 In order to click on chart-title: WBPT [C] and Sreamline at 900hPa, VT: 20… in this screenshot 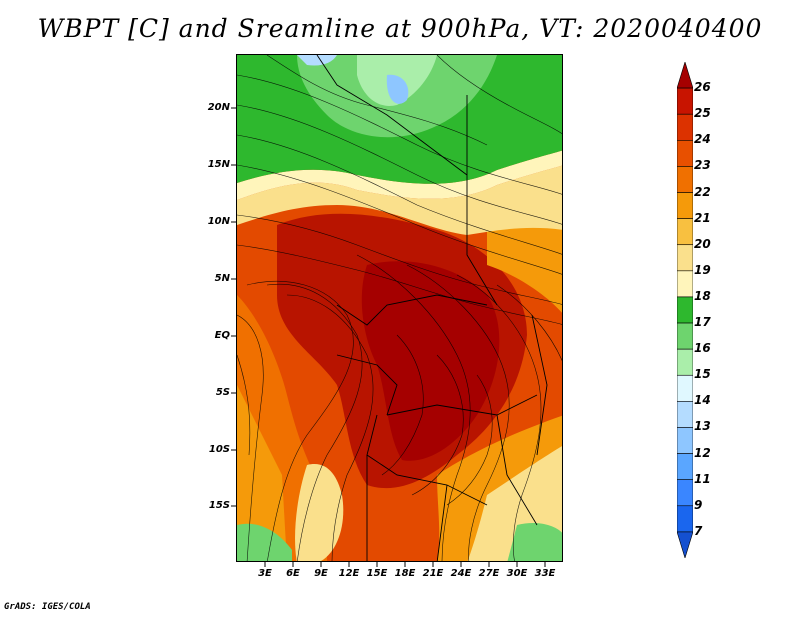, I will do `click(400, 28)`.